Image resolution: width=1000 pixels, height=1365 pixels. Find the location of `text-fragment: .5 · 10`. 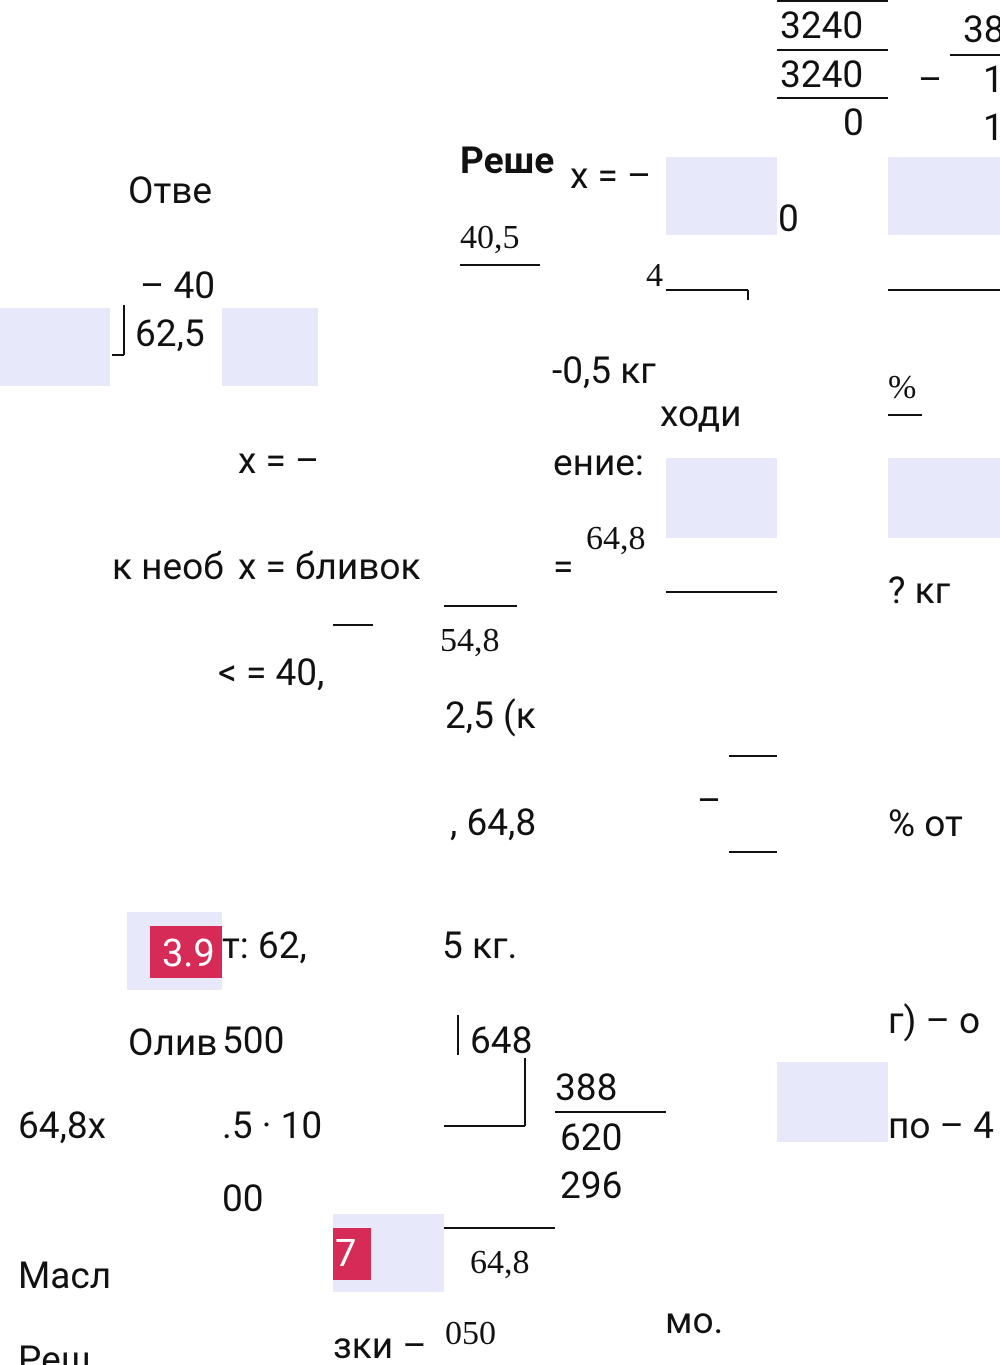

text-fragment: .5 · 10 is located at coordinates (272, 1126).